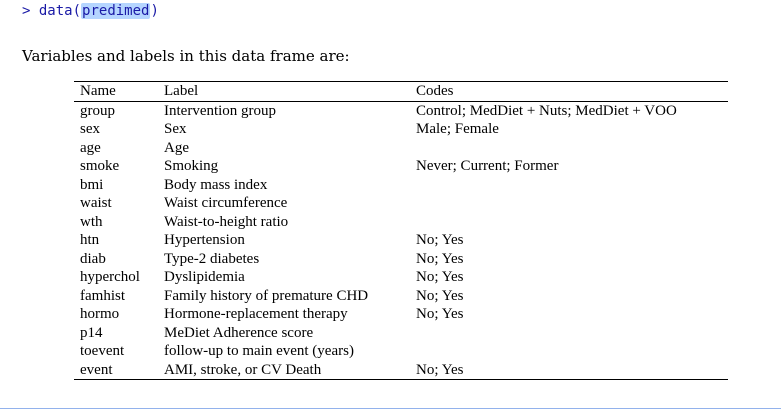 Image resolution: width=781 pixels, height=415 pixels. I want to click on output-divider, so click(390, 408).